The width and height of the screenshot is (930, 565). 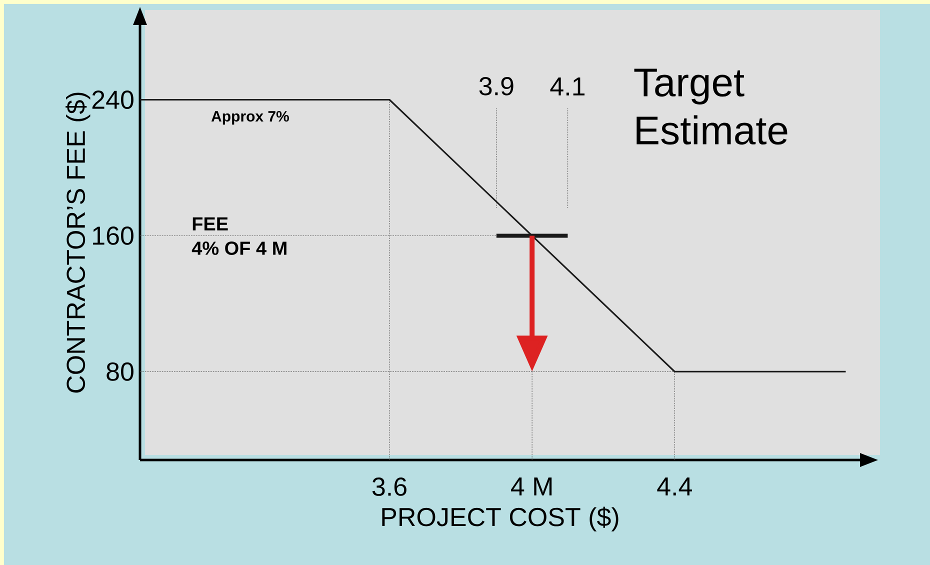 I want to click on y-axis-title: CONTRACTOR’S FEE ($), so click(x=78, y=242).